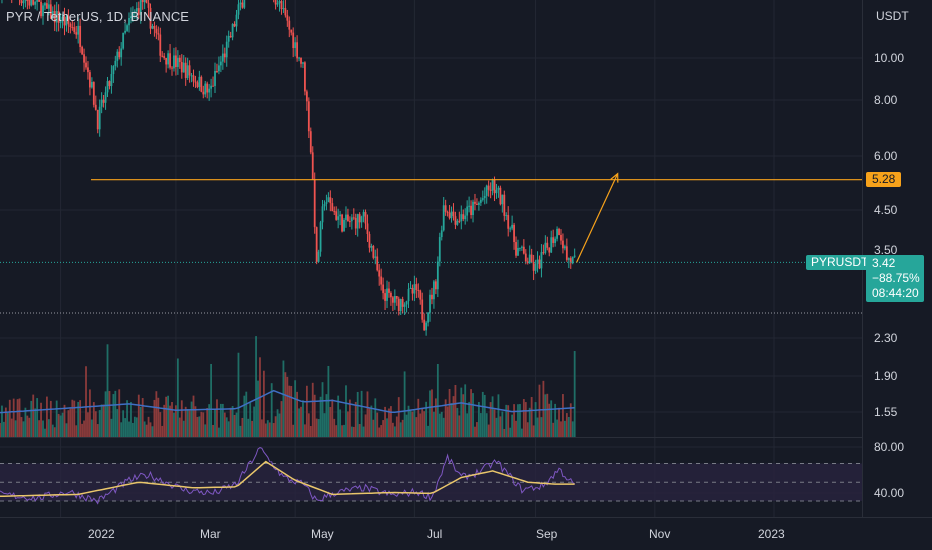 The image size is (932, 550). Describe the element at coordinates (660, 534) in the screenshot. I see `time-label: Nov` at that location.